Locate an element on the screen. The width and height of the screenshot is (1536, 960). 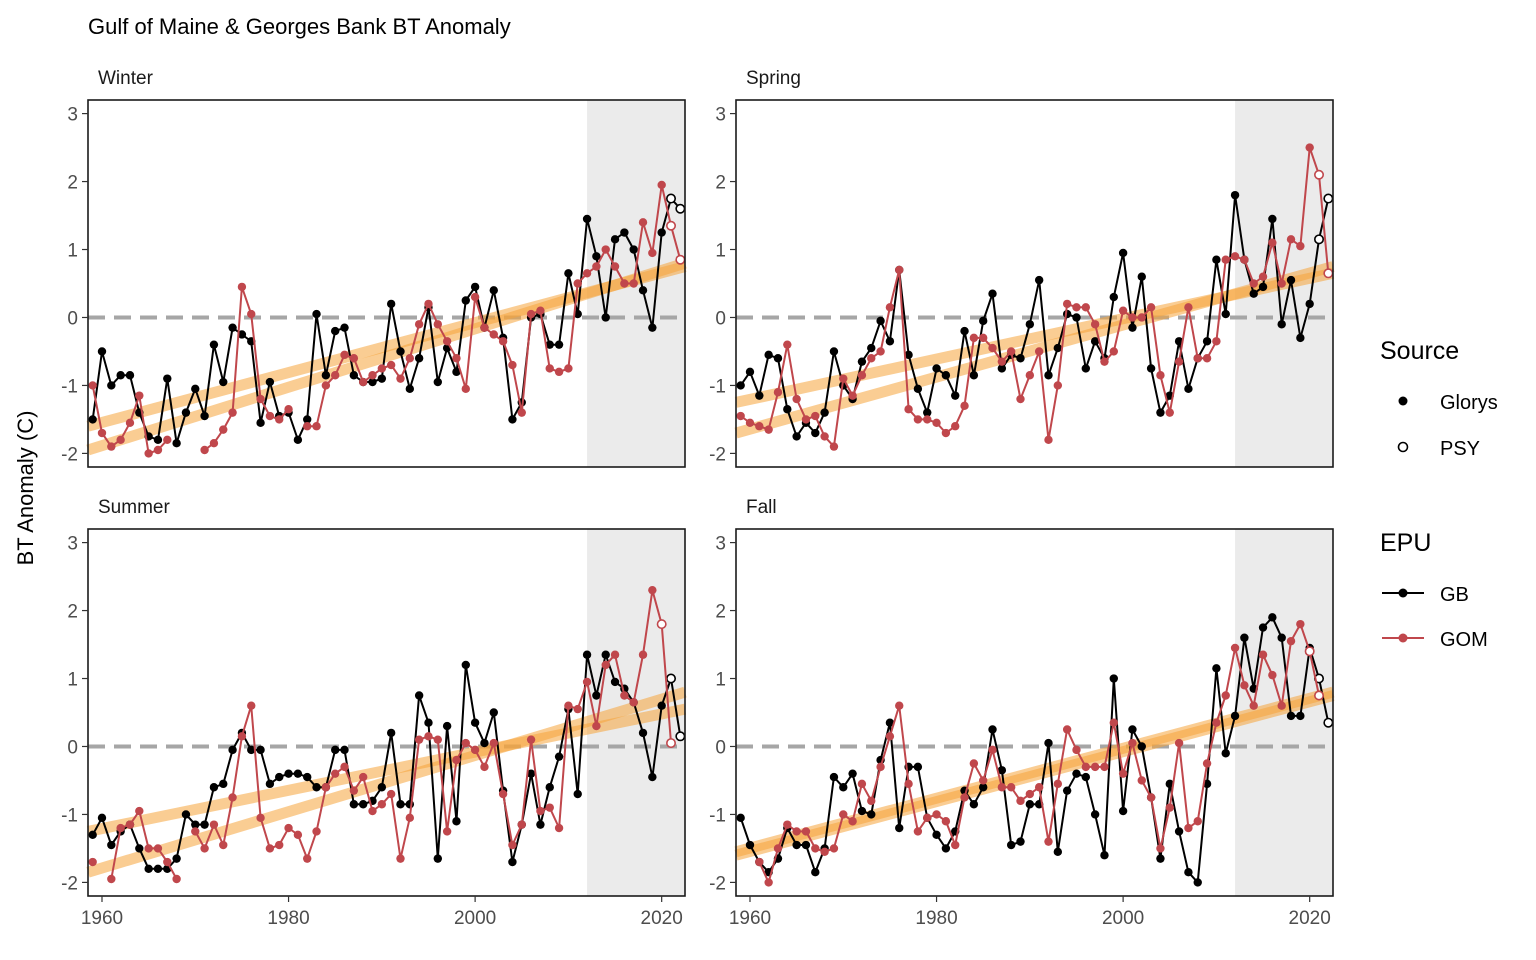
panel-title: Fall is located at coordinates (761, 507).